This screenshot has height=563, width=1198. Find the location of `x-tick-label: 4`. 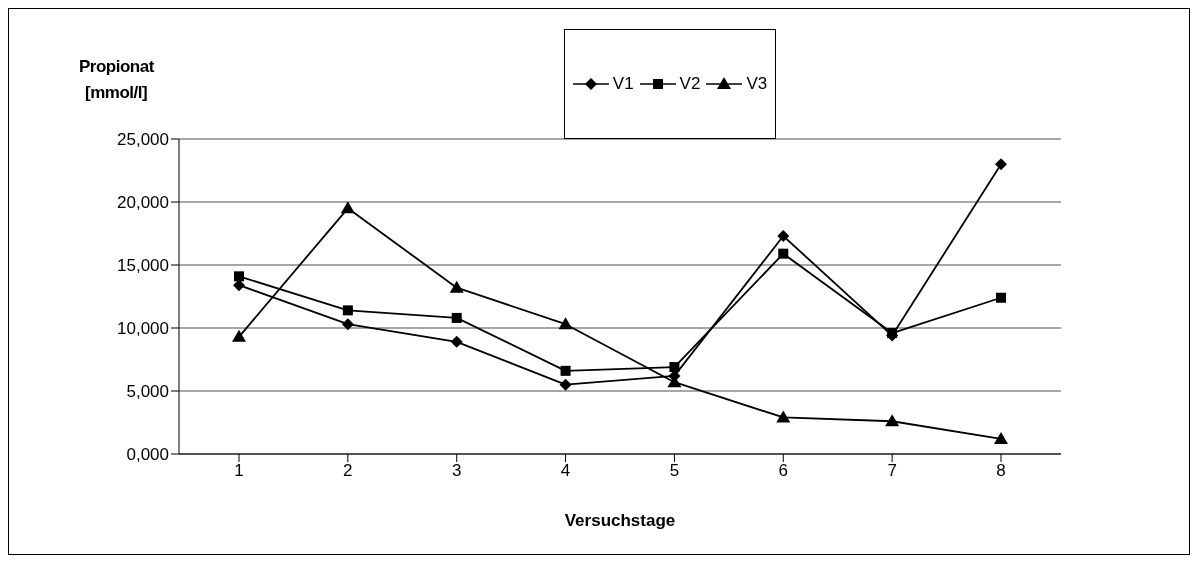

x-tick-label: 4 is located at coordinates (565, 471).